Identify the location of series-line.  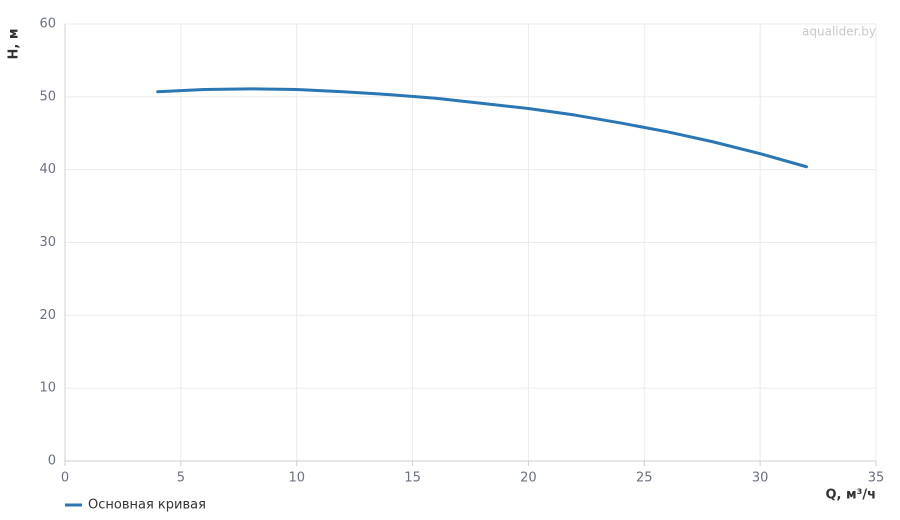
(482, 128).